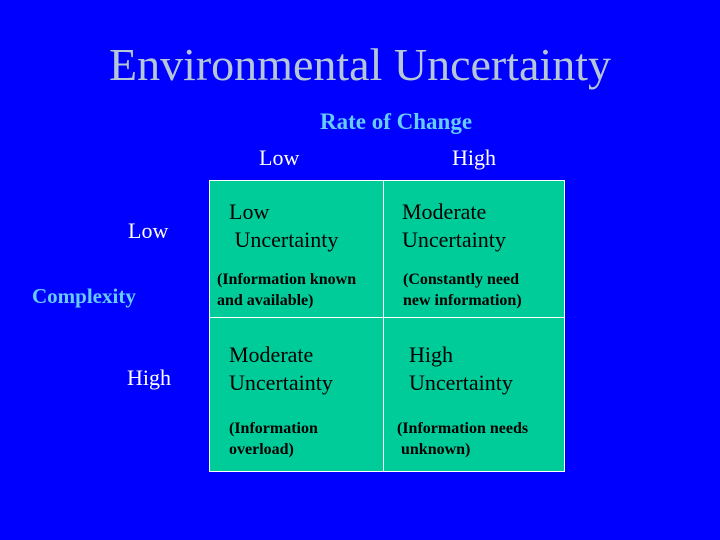  I want to click on cell-low-rate-high-complexity-detail: (Information overload), so click(273, 439).